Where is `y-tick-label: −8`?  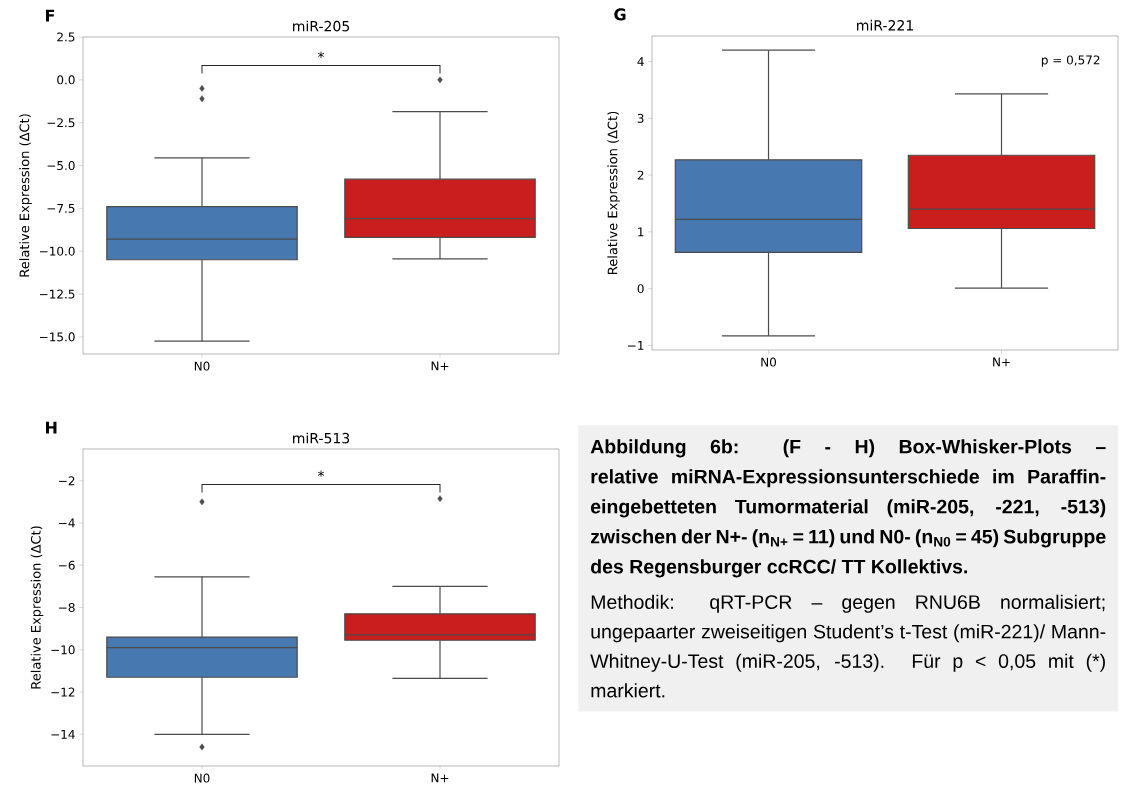 y-tick-label: −8 is located at coordinates (67, 607).